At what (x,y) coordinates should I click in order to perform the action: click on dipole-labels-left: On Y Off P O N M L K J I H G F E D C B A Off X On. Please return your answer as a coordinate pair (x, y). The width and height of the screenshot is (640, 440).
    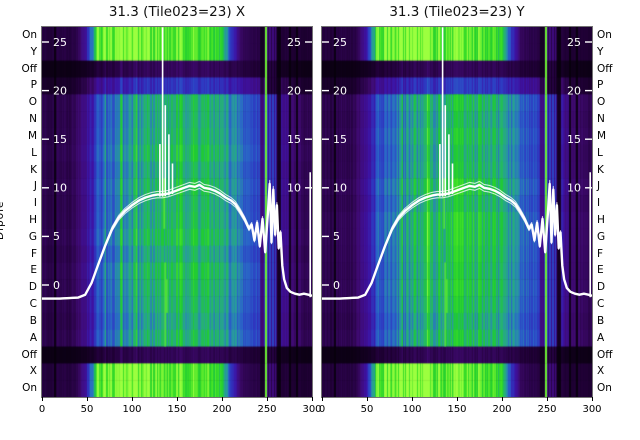
    Looking at the image, I should click on (19, 212).